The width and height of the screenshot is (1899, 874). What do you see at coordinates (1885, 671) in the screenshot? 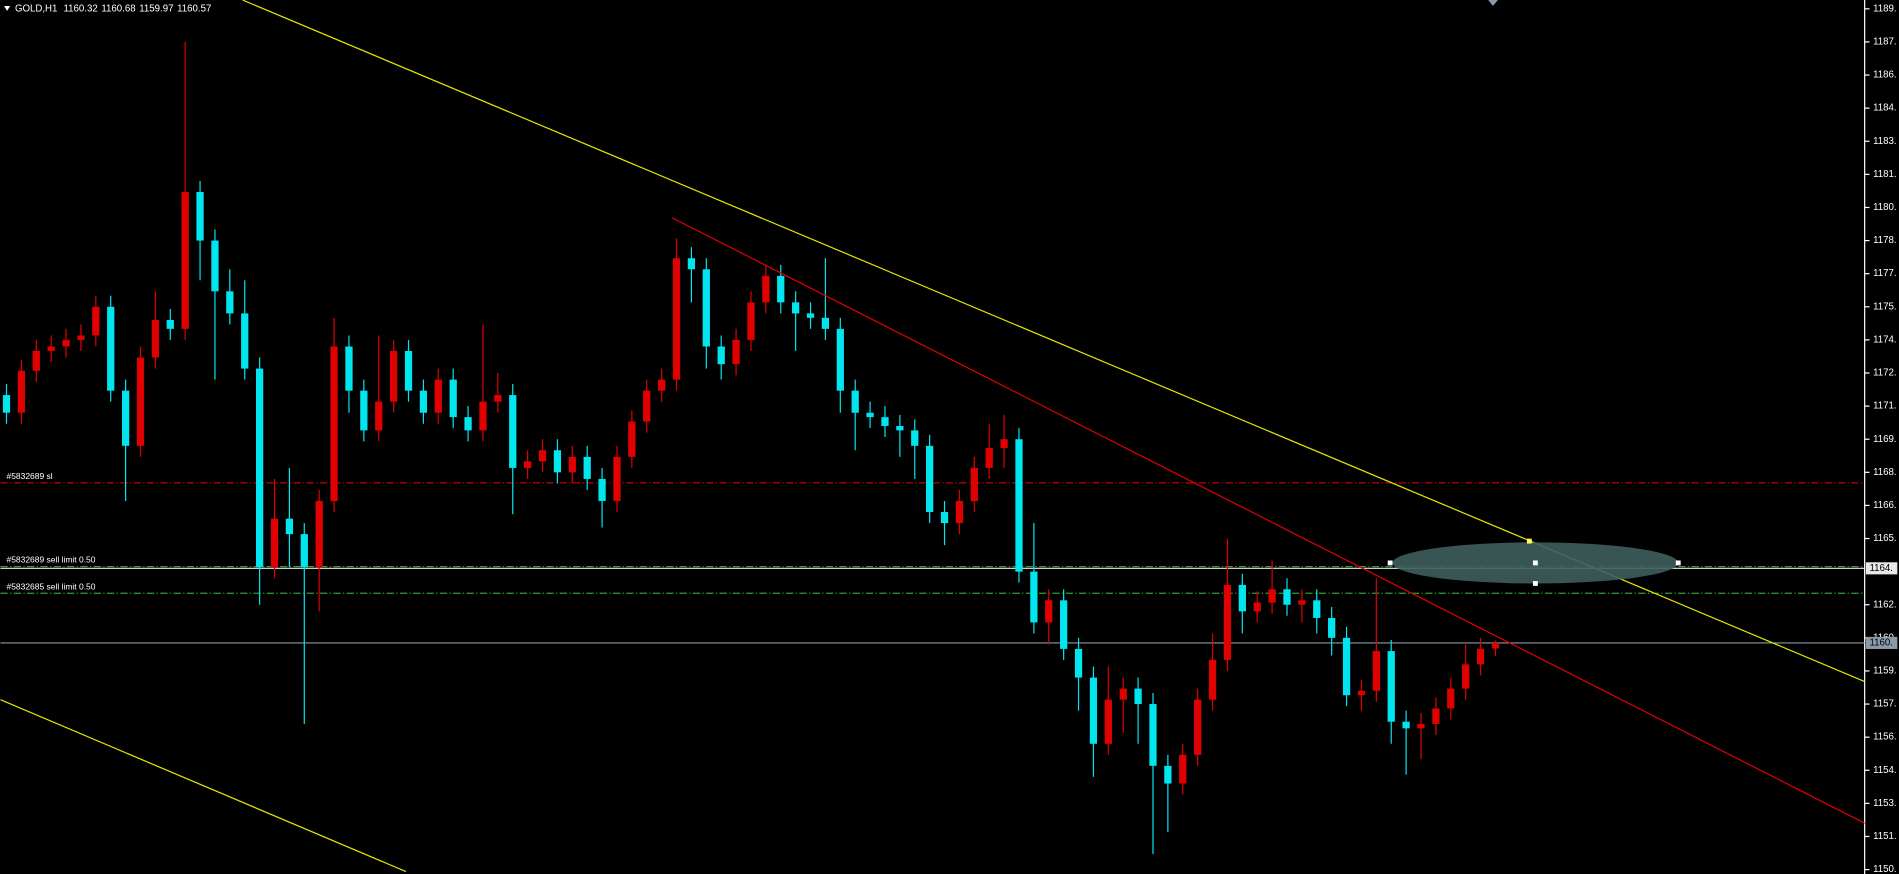
I see `y-tick-label: 1159.` at bounding box center [1885, 671].